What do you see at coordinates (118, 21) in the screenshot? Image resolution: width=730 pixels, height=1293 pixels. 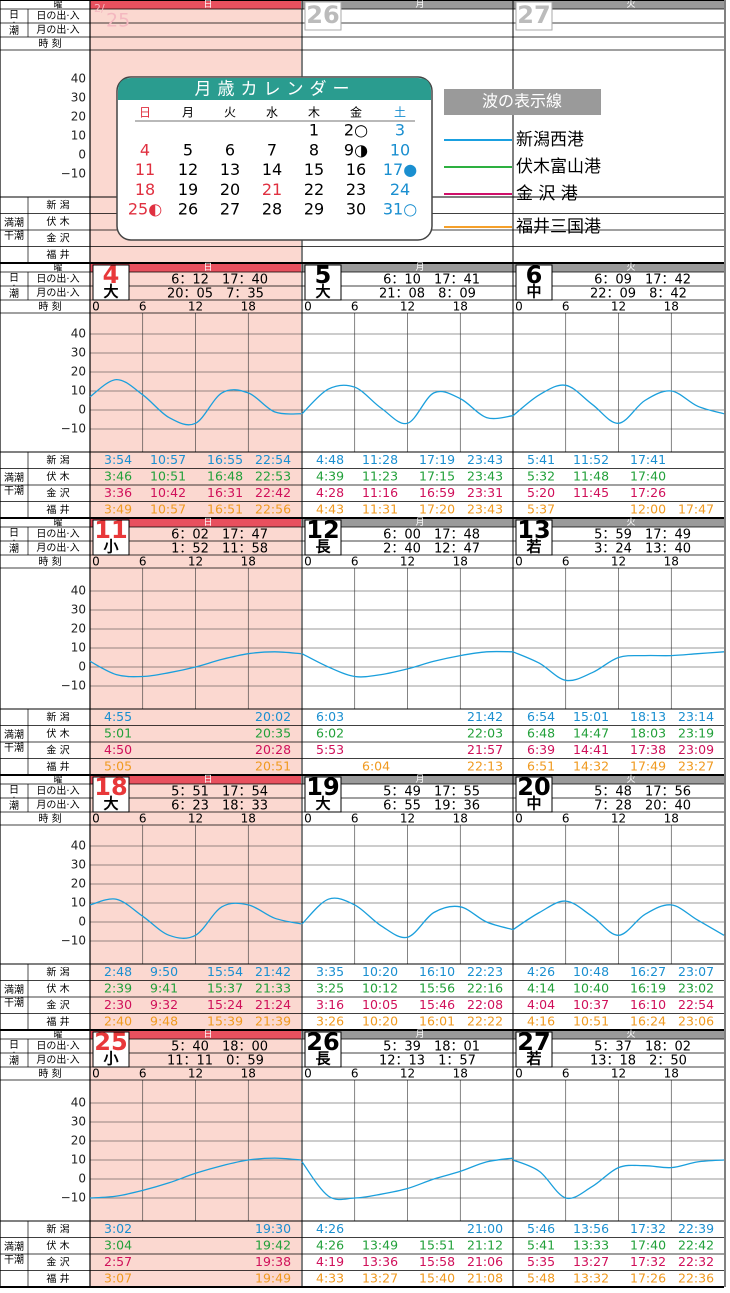 I see `date: 25` at bounding box center [118, 21].